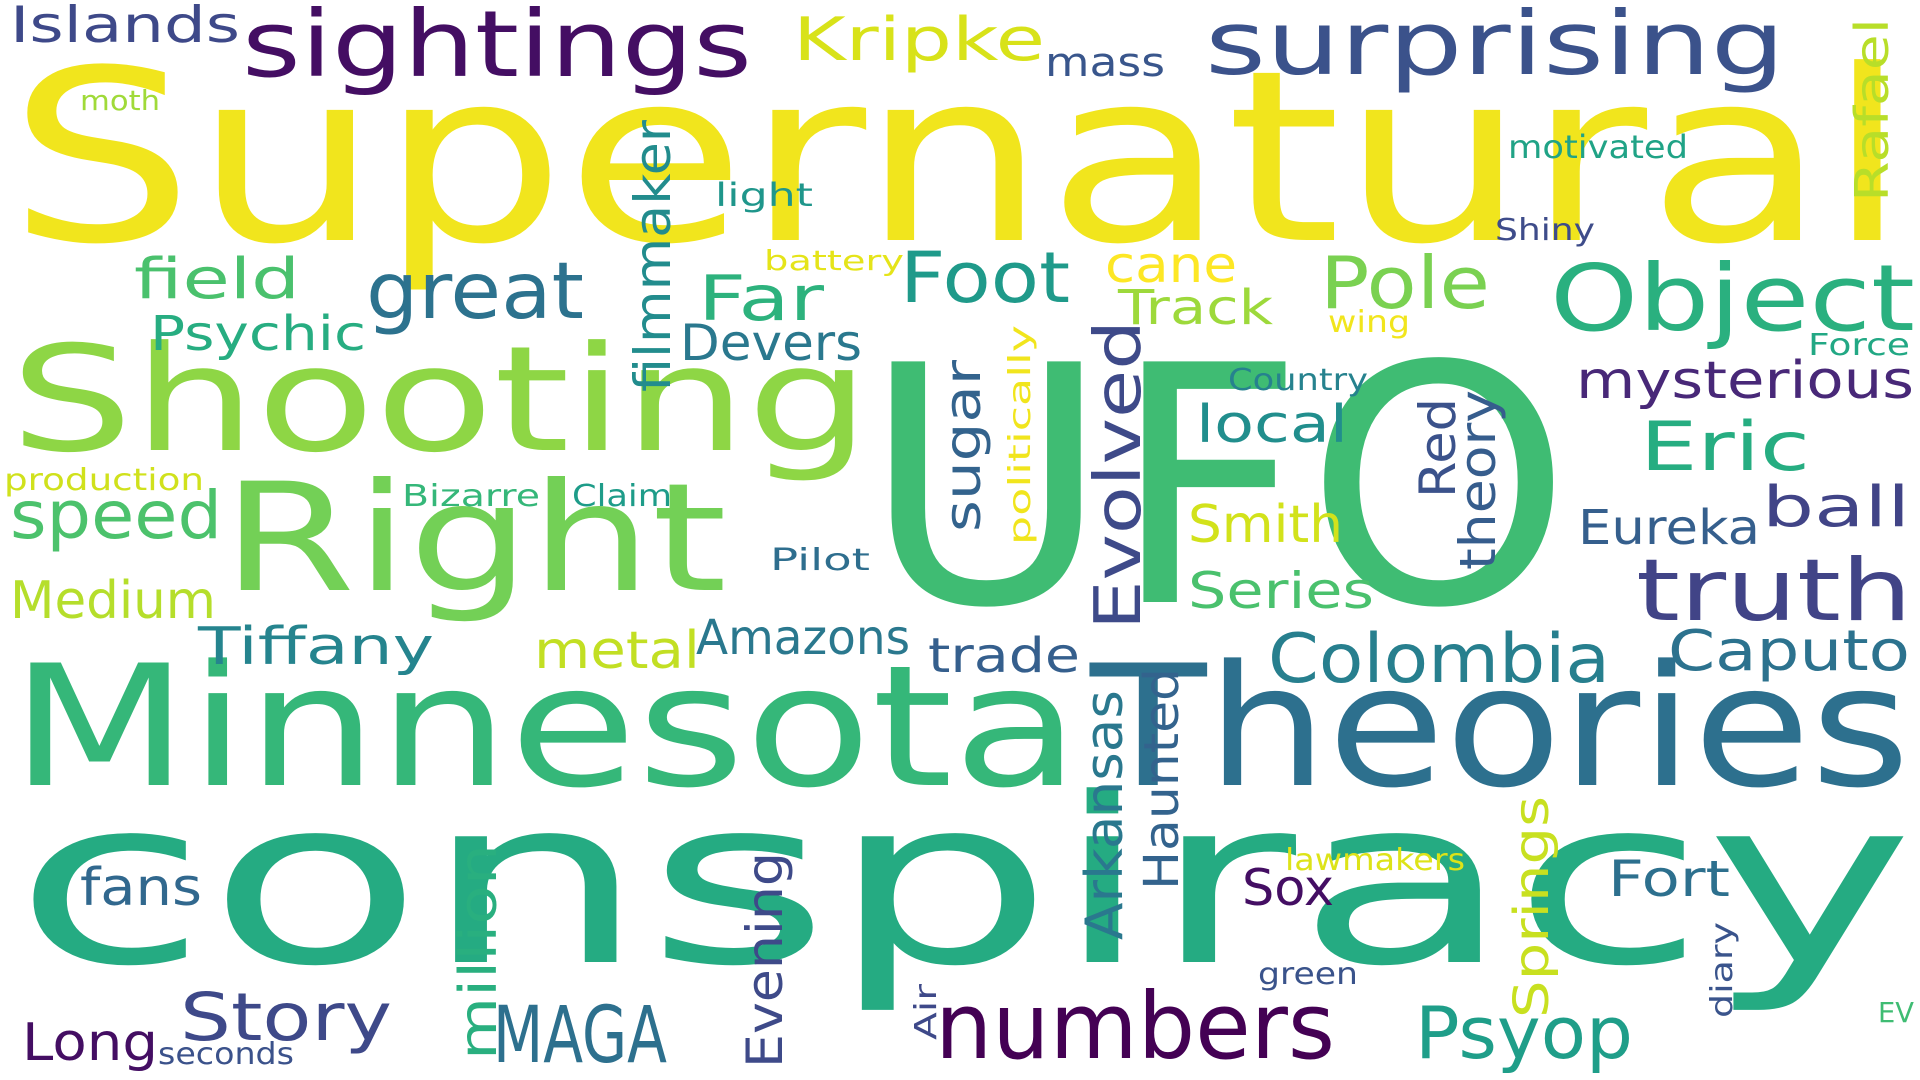 The height and width of the screenshot is (1080, 1920). What do you see at coordinates (1745, 381) in the screenshot?
I see `word-mysterious: mysterious` at bounding box center [1745, 381].